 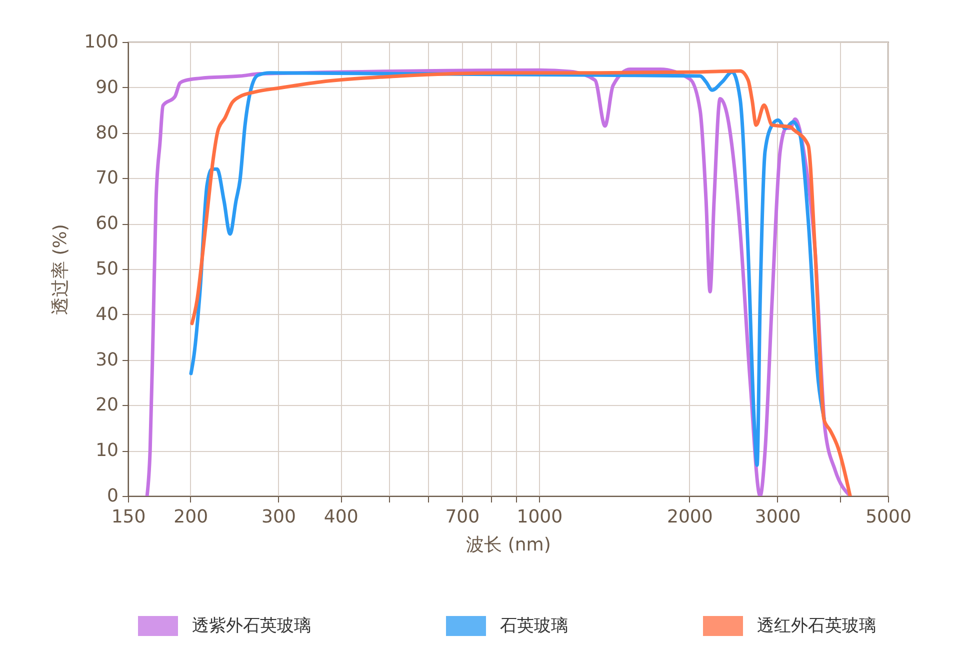 What do you see at coordinates (539, 517) in the screenshot?
I see `x-tick-label: 1000` at bounding box center [539, 517].